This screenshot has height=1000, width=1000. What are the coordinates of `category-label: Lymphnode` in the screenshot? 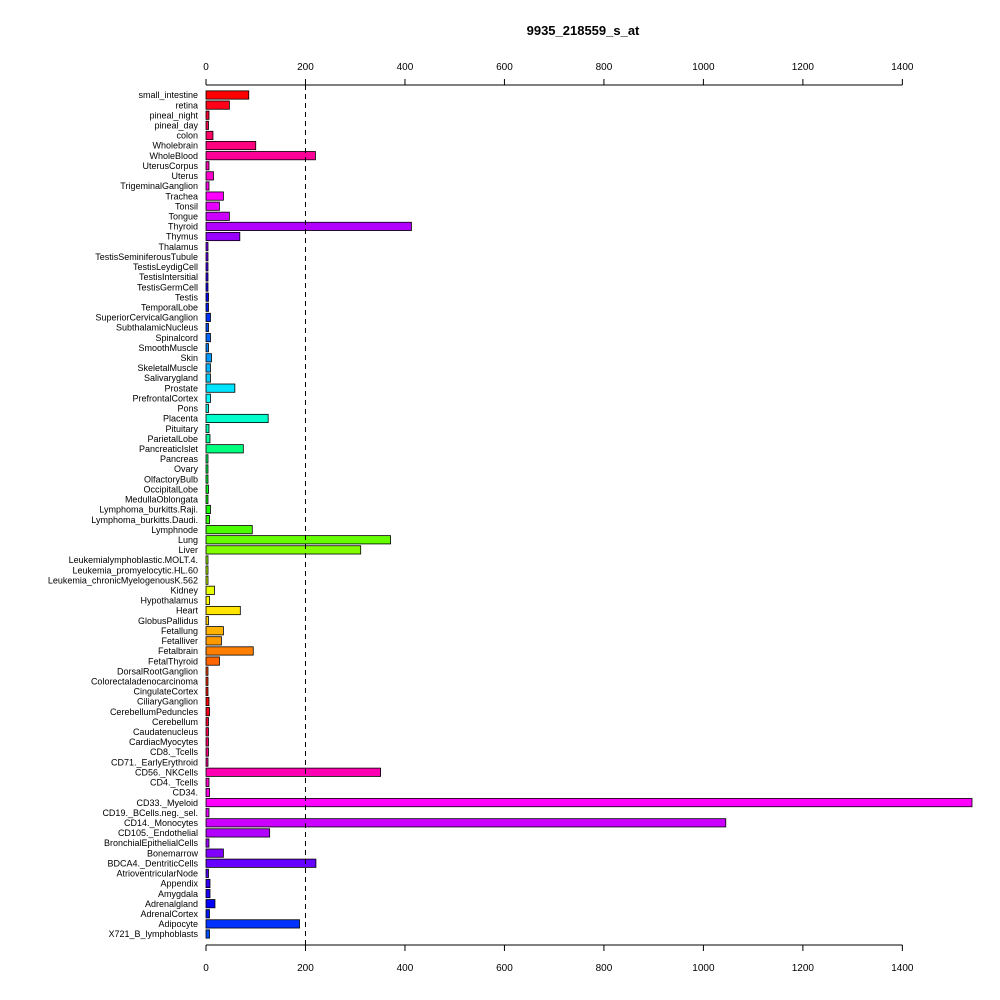 It's located at (174, 530).